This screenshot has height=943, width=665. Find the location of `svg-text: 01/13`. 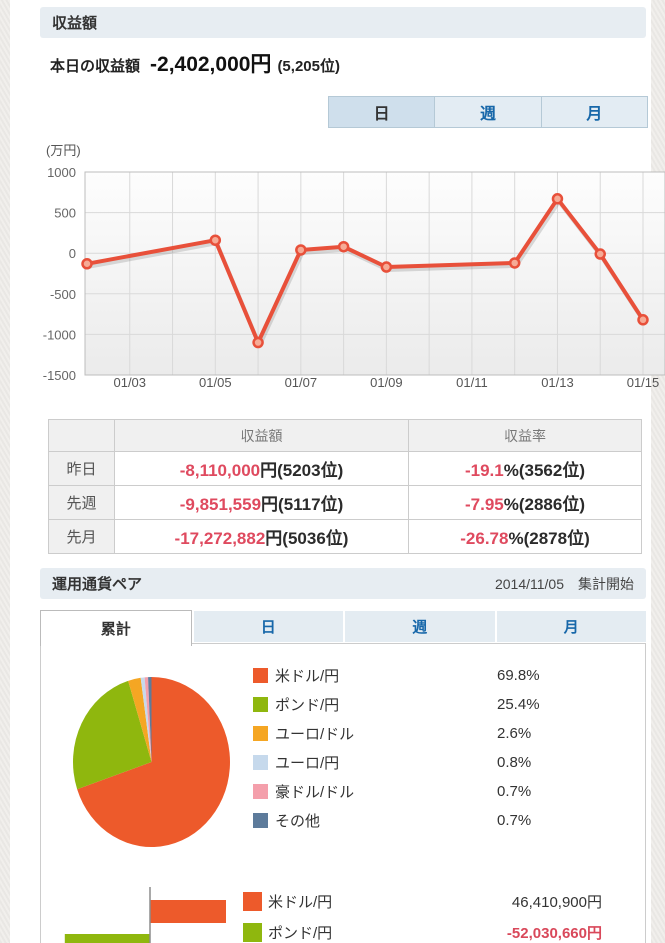

svg-text: 01/13 is located at coordinates (557, 382).